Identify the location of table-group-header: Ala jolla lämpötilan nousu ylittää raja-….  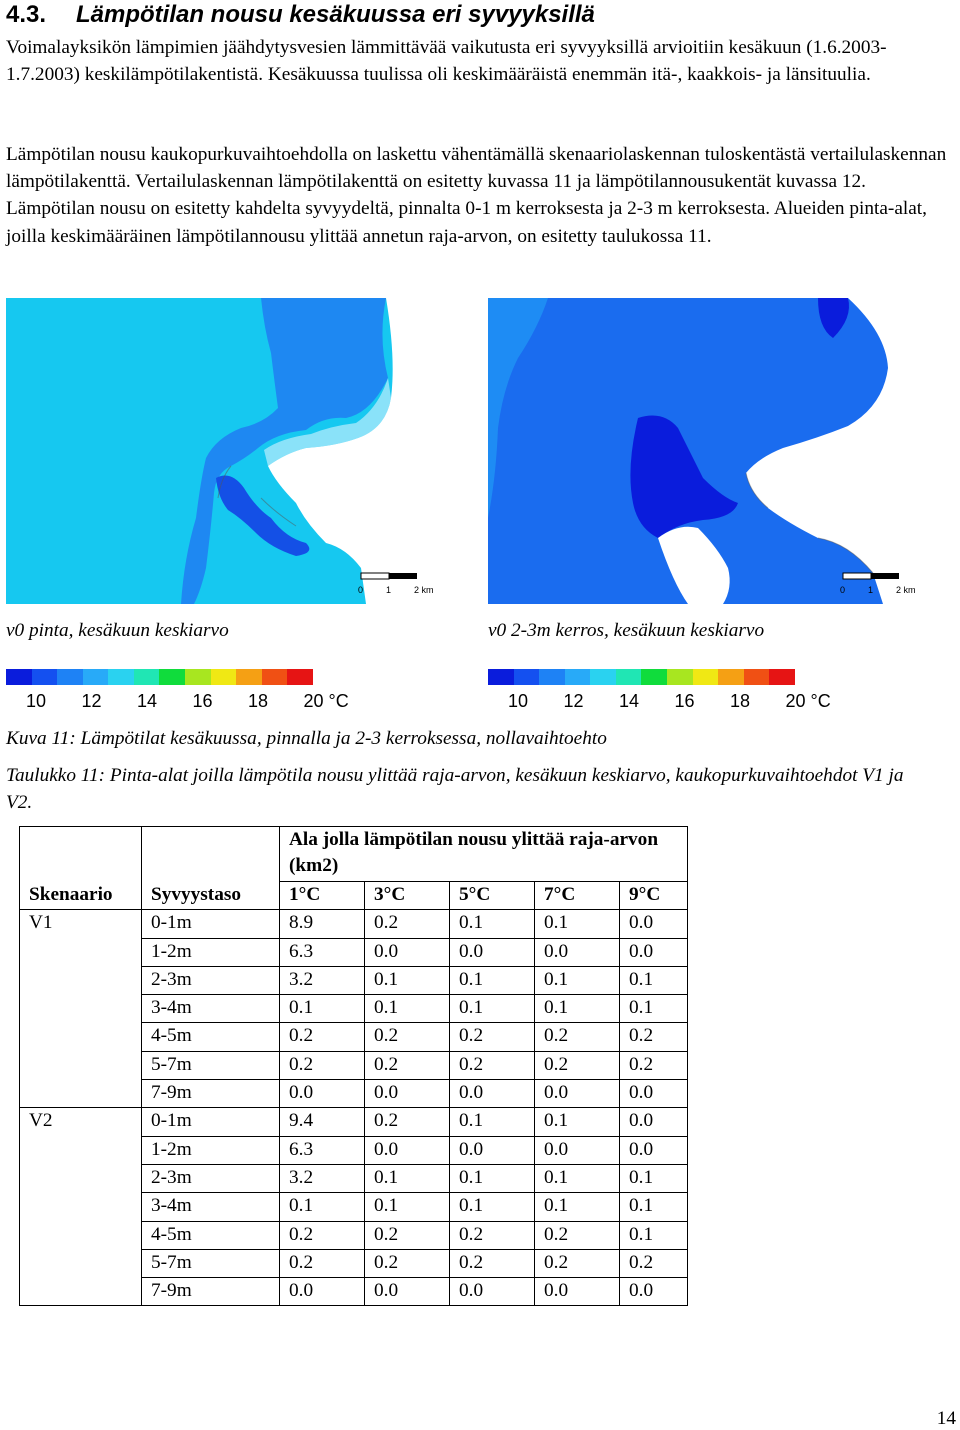
(483, 854).